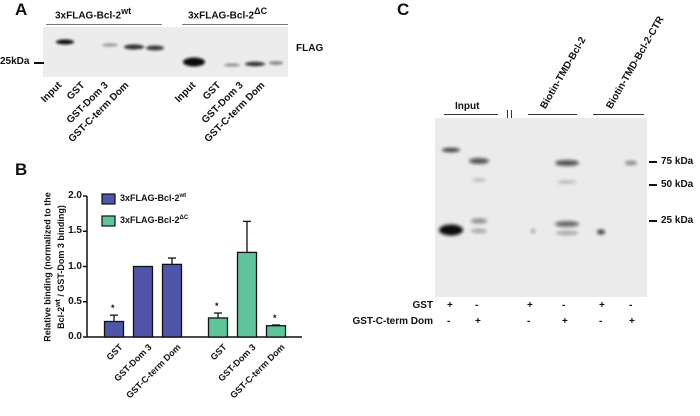  Describe the element at coordinates (403, 9) in the screenshot. I see `panel-c-label: C` at that location.